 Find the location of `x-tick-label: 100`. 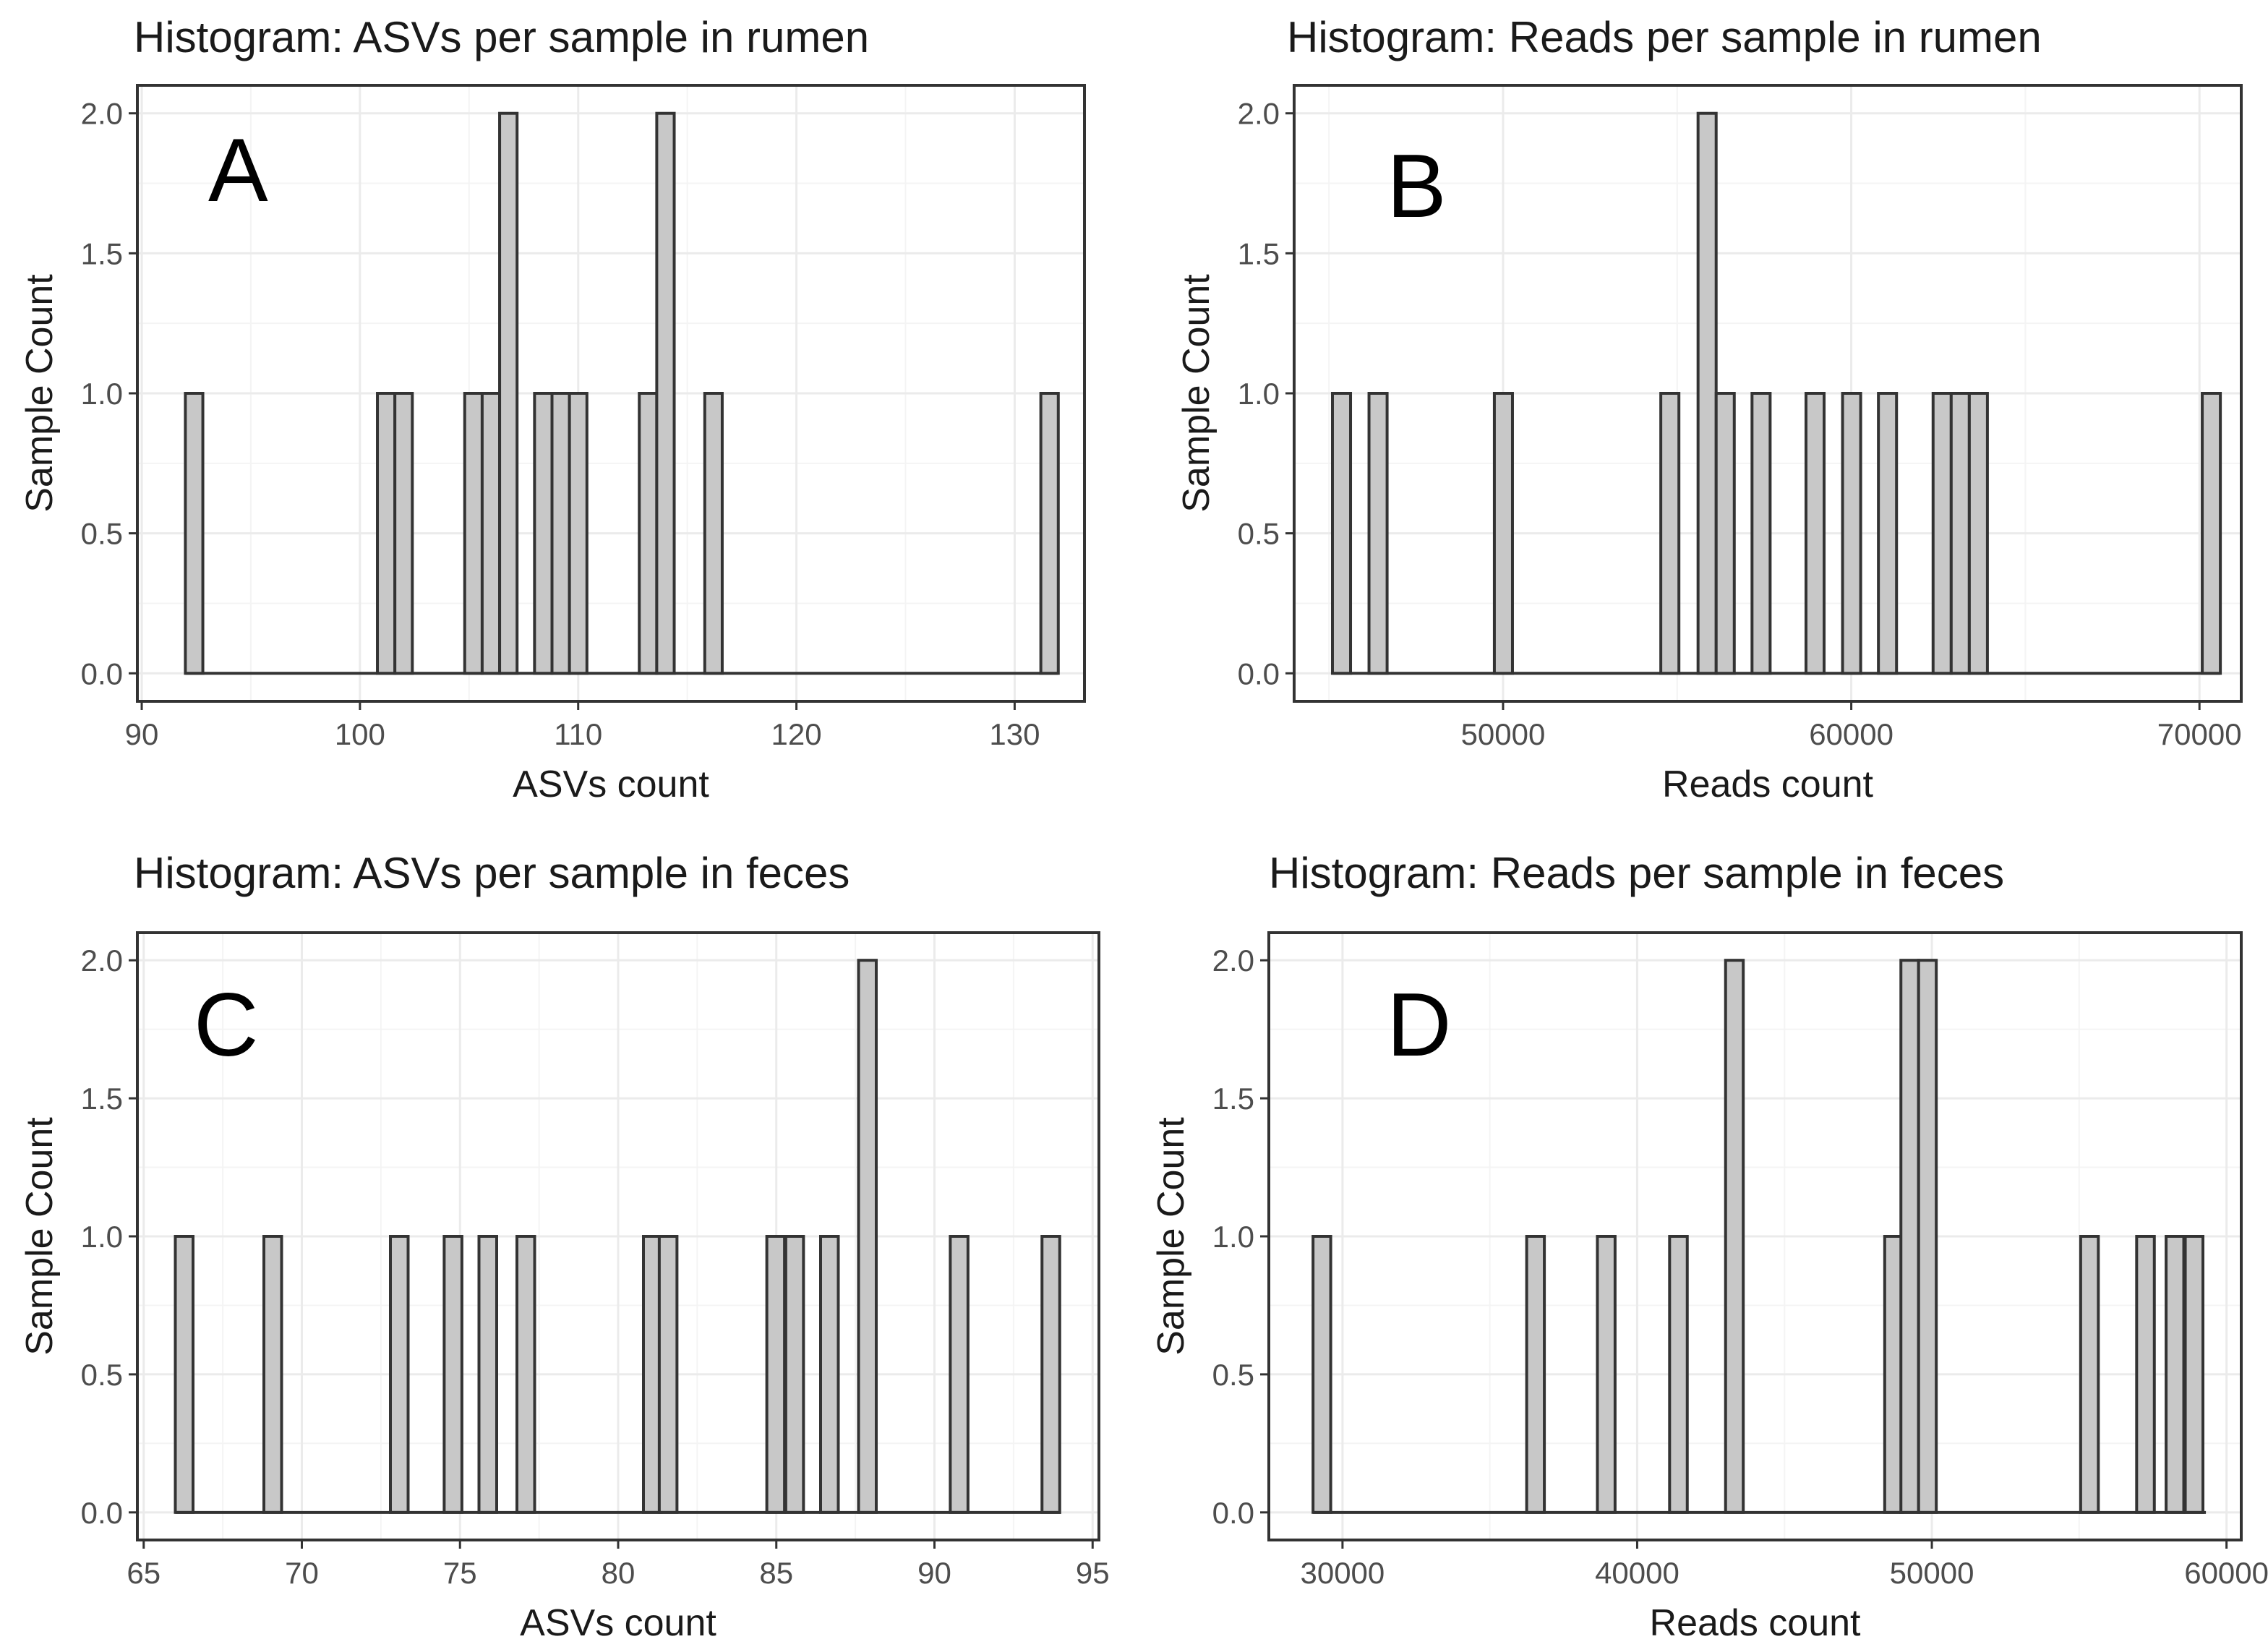

x-tick-label: 100 is located at coordinates (360, 734).